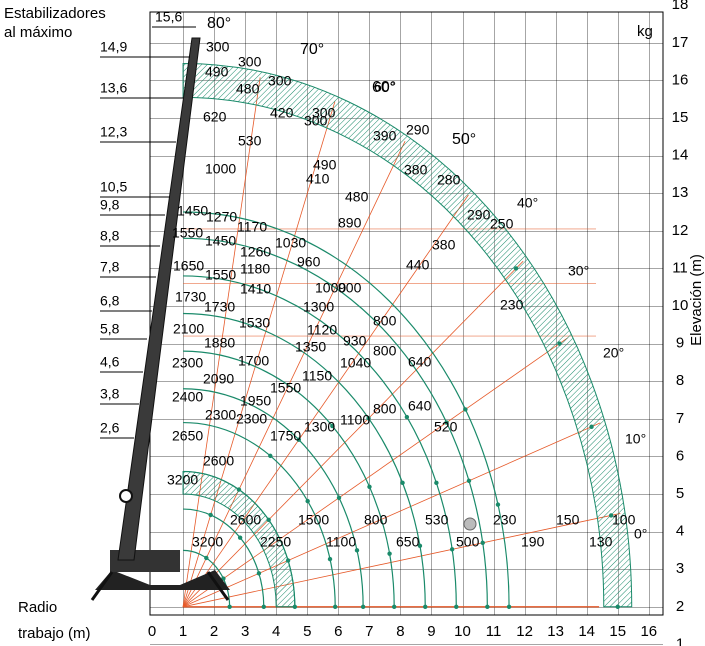 The width and height of the screenshot is (705, 646). I want to click on load-label: 410, so click(318, 179).